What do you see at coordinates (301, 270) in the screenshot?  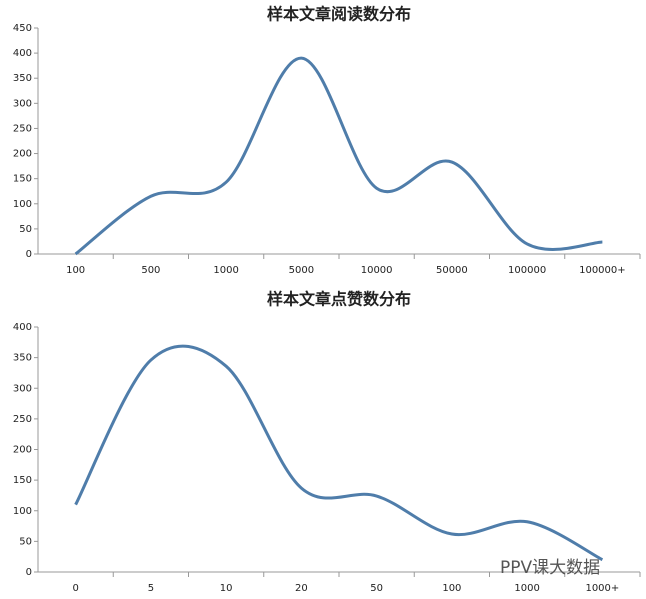 I see `x-tick-label: 5000` at bounding box center [301, 270].